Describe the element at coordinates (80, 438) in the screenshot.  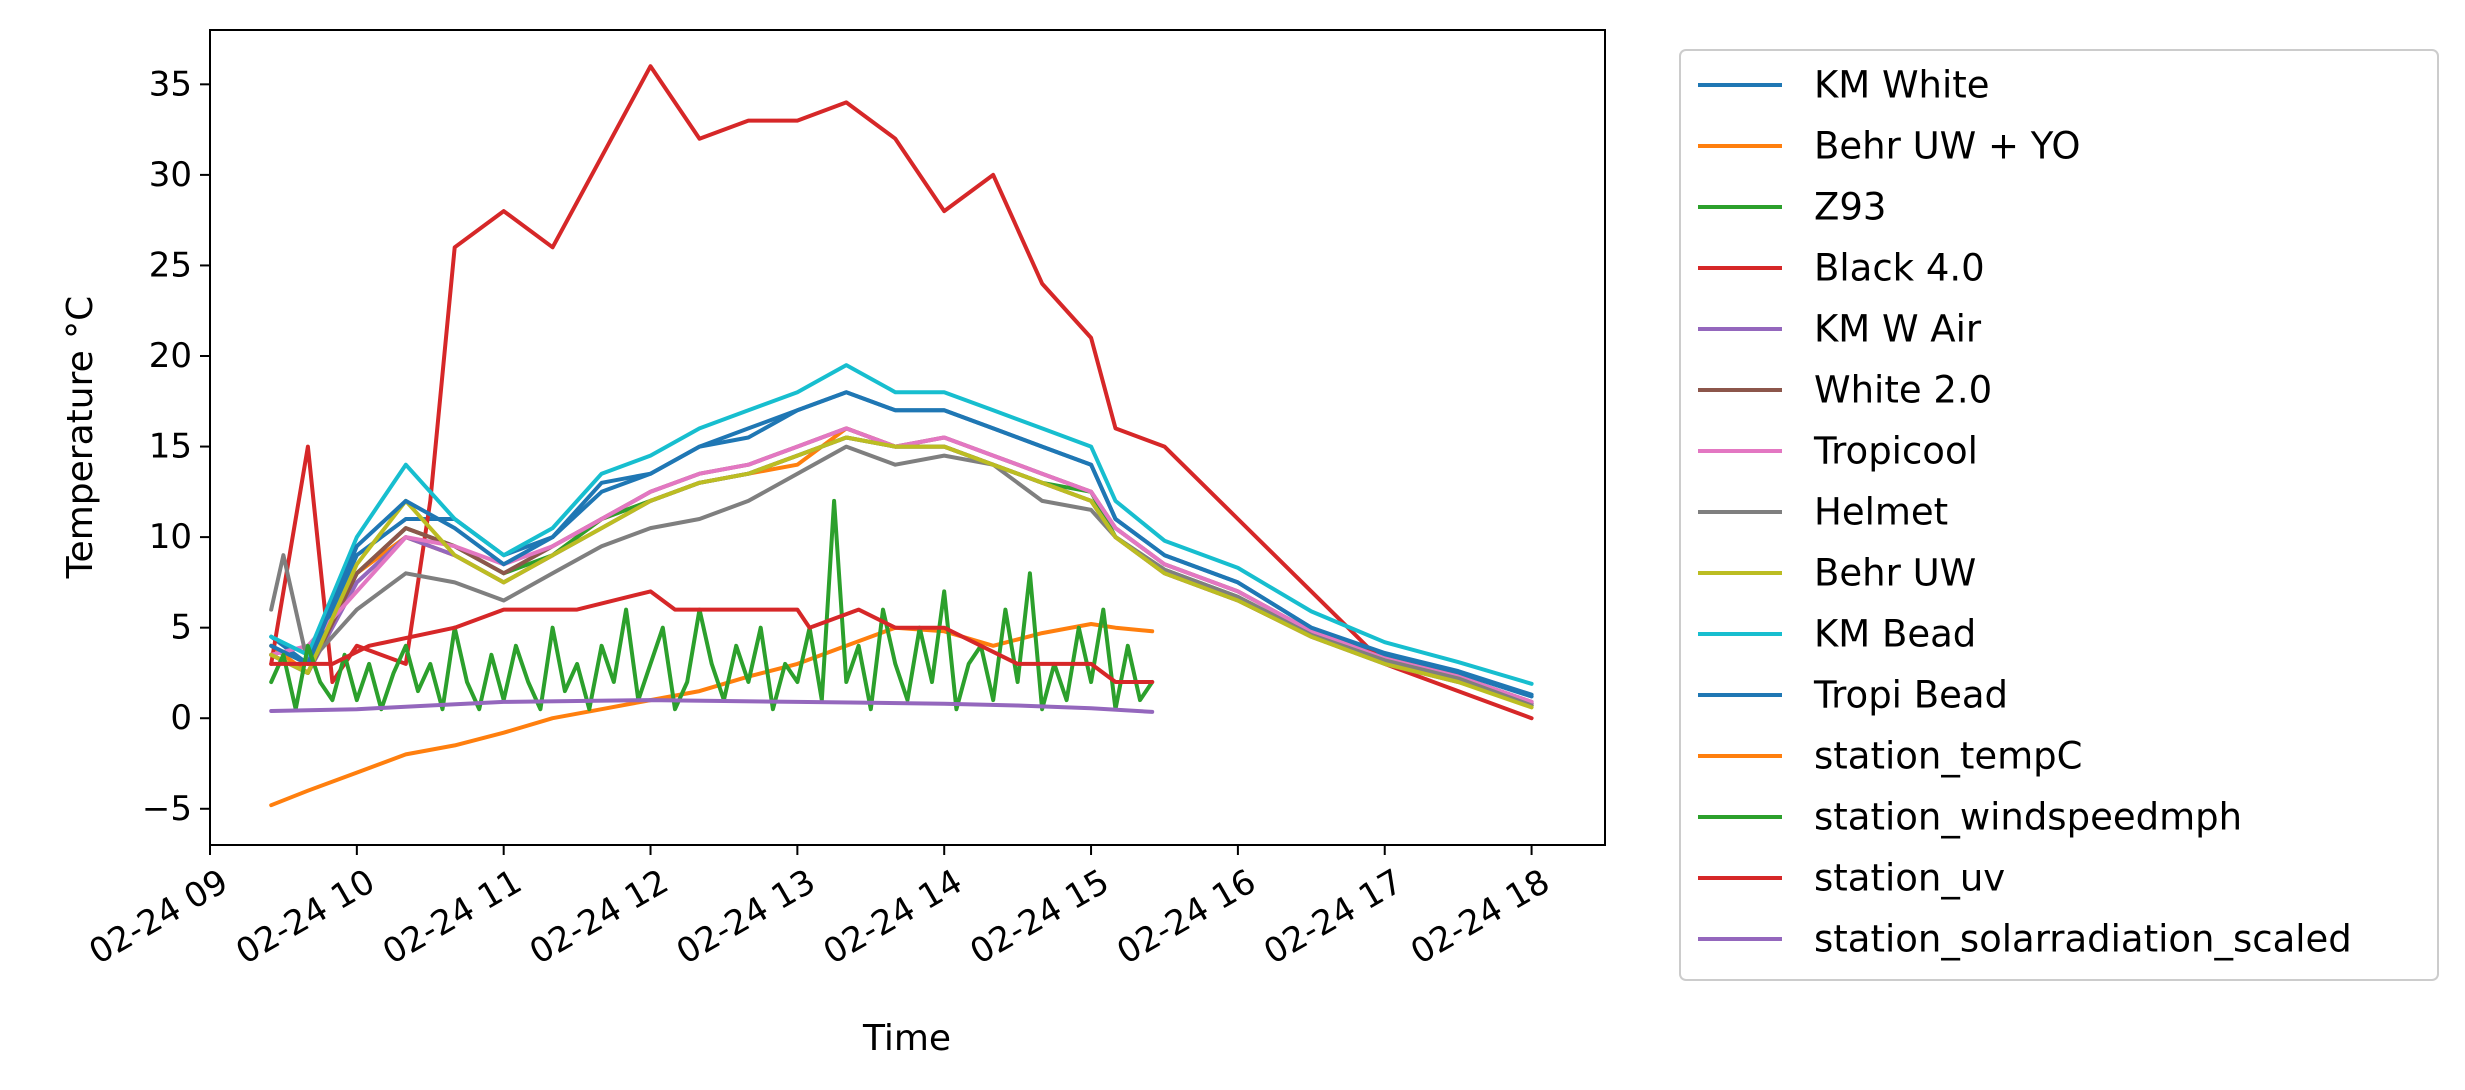
I see `y-axis-label: Temperature °C` at that location.